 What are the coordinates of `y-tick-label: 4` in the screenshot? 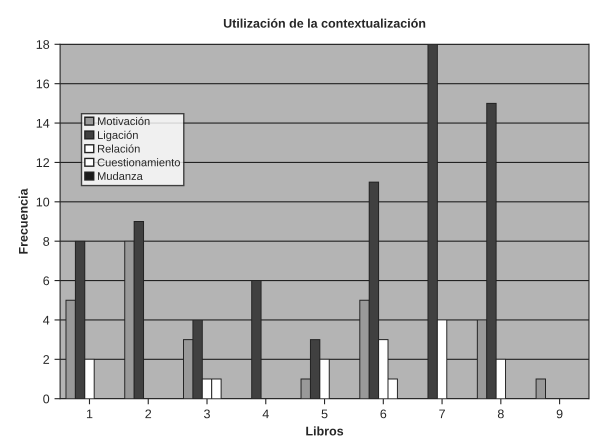 It's located at (46, 320).